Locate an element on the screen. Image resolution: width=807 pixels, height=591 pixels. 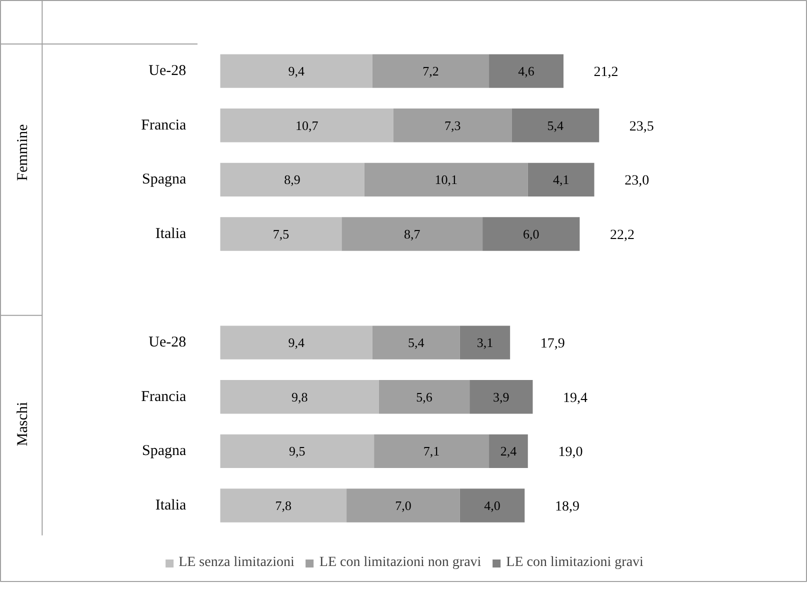
data-label: 4,0 is located at coordinates (492, 505).